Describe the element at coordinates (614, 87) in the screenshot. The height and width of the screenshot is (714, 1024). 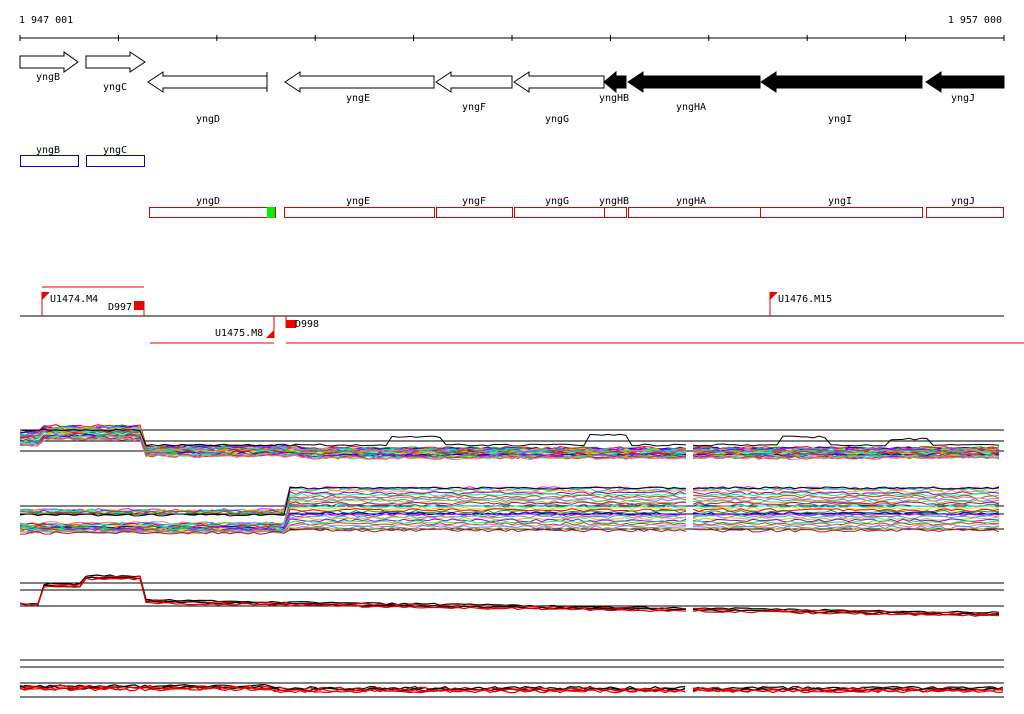
I see `gene-arrow-yngHB: yngHB` at that location.